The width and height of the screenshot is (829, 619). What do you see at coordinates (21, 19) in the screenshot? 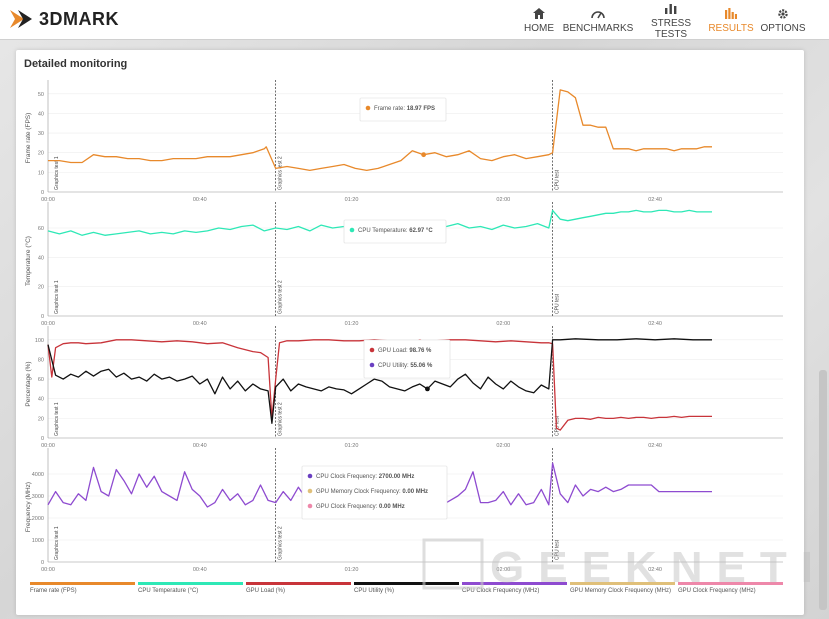
I see `3dmark-logo-icon` at bounding box center [21, 19].